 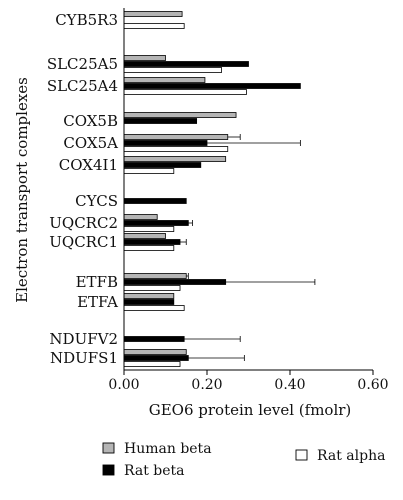 I want to click on category-label: NDUFV2, so click(x=83, y=339).